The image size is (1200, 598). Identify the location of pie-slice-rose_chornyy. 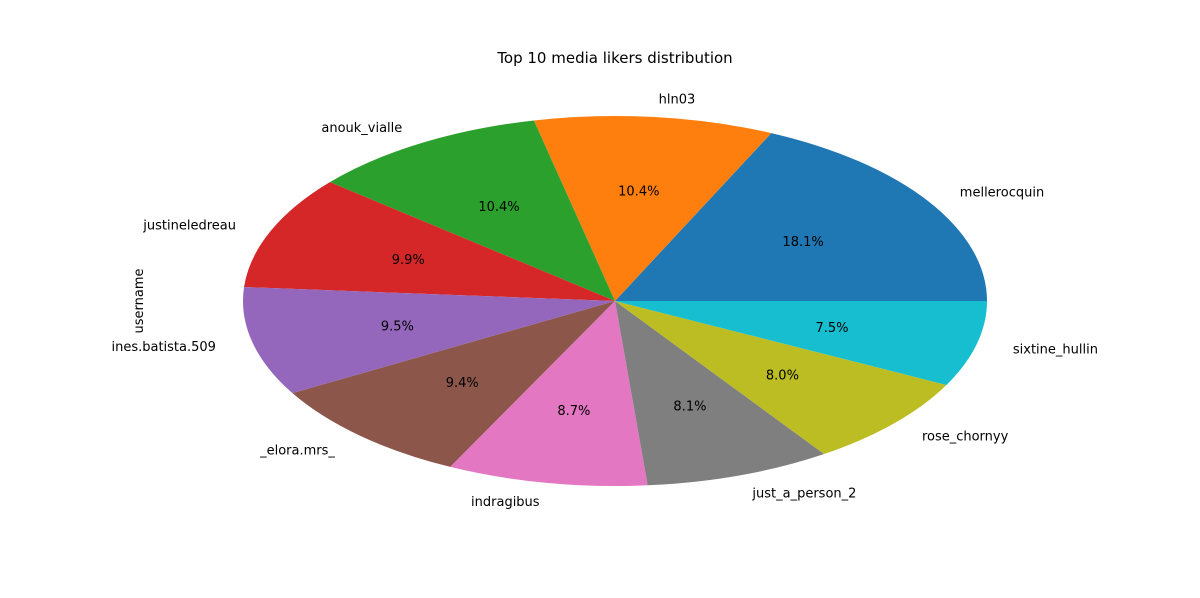
(781, 378).